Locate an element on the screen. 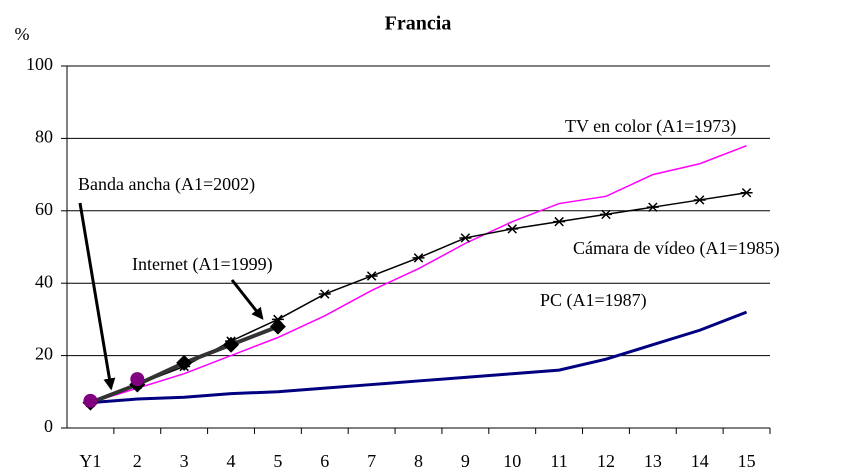 This screenshot has width=851, height=475. y-axis-label: % is located at coordinates (22, 34).